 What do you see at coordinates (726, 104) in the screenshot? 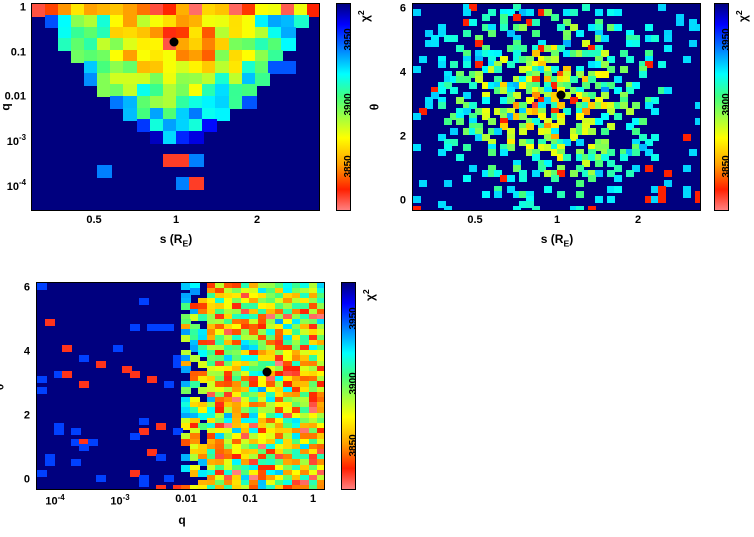
I see `panel2-colorbar-tick-1: 3900` at bounding box center [726, 104].